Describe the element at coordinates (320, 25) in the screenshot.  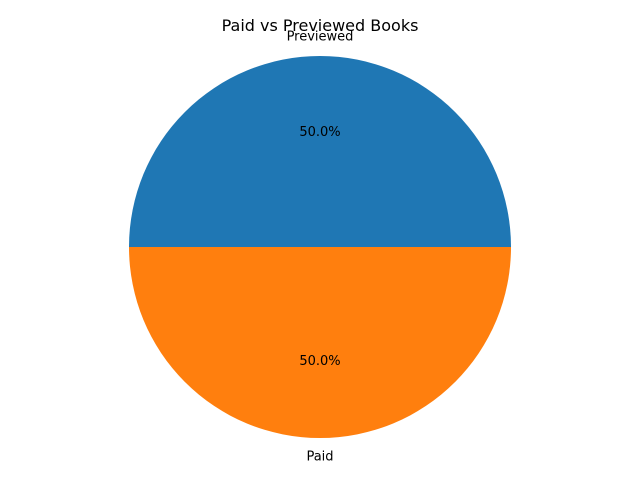
I see `chart-title: Paid vs Previewed Books` at that location.